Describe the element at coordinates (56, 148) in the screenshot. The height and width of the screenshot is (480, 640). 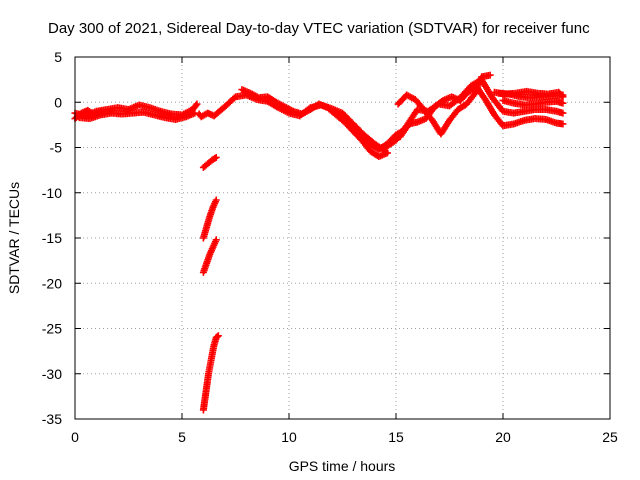
I see `y-tick-label: -5` at that location.